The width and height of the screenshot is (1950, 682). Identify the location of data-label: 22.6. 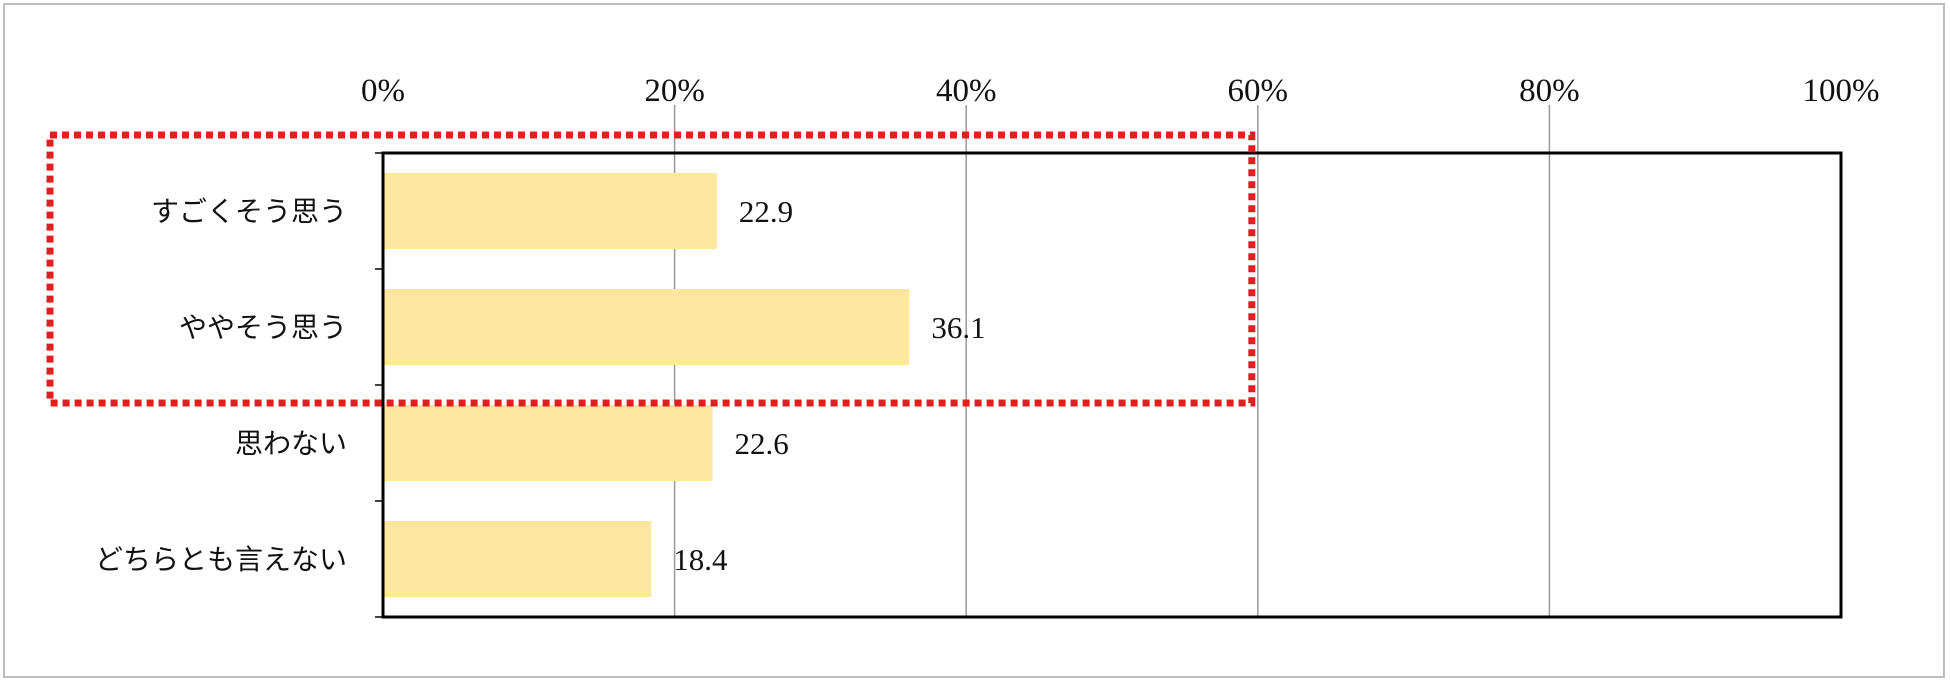
(762, 443).